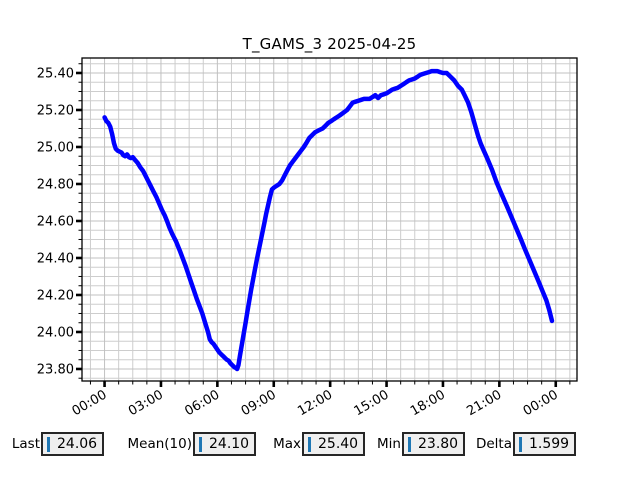  What do you see at coordinates (55, 73) in the screenshot?
I see `svg-text: 25.40` at bounding box center [55, 73].